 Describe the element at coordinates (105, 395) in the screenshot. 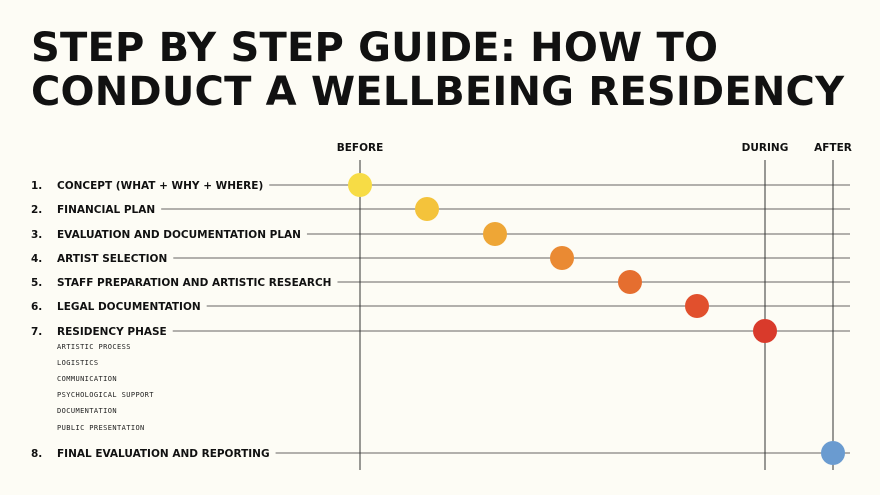

I see `residency-subitem: PSYCHOLOGICAL SUPPORT` at that location.